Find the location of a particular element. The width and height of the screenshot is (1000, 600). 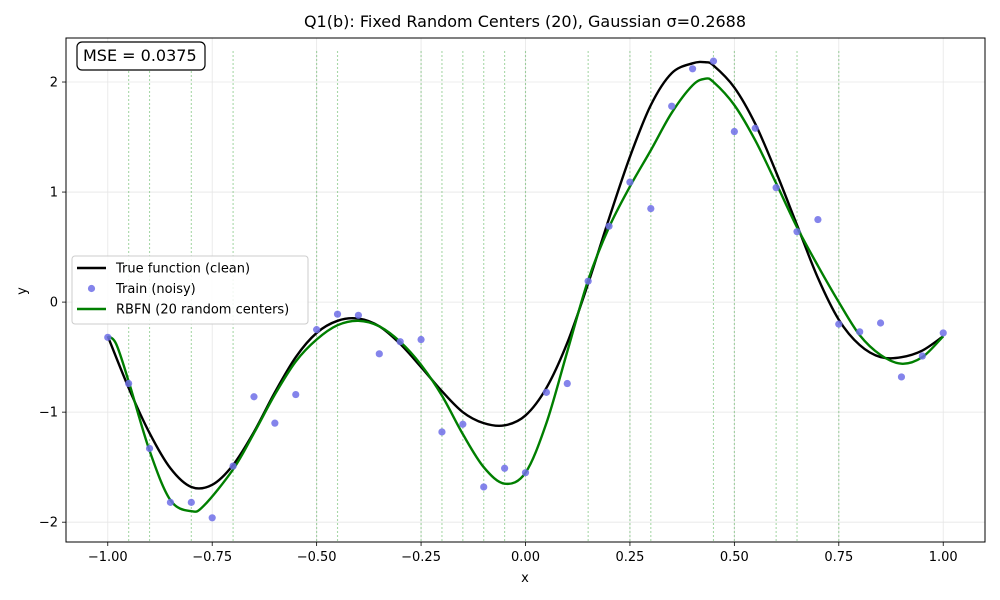

x-tick-label: 0.50 is located at coordinates (734, 557).